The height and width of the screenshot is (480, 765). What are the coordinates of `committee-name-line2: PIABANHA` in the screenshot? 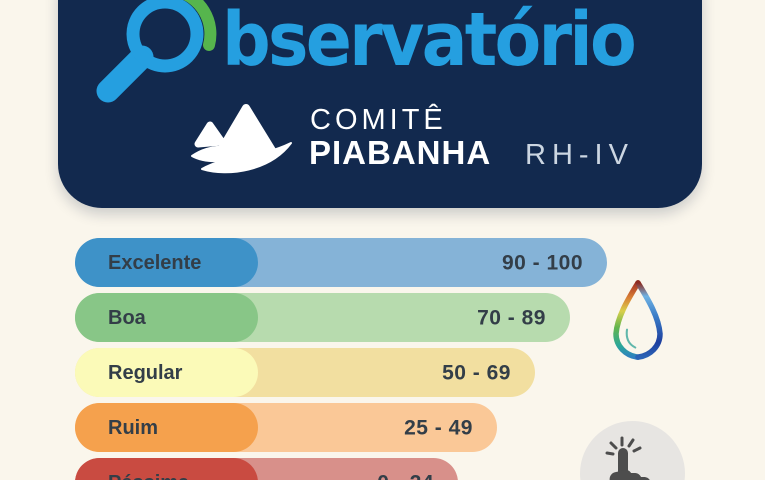 It's located at (400, 152).